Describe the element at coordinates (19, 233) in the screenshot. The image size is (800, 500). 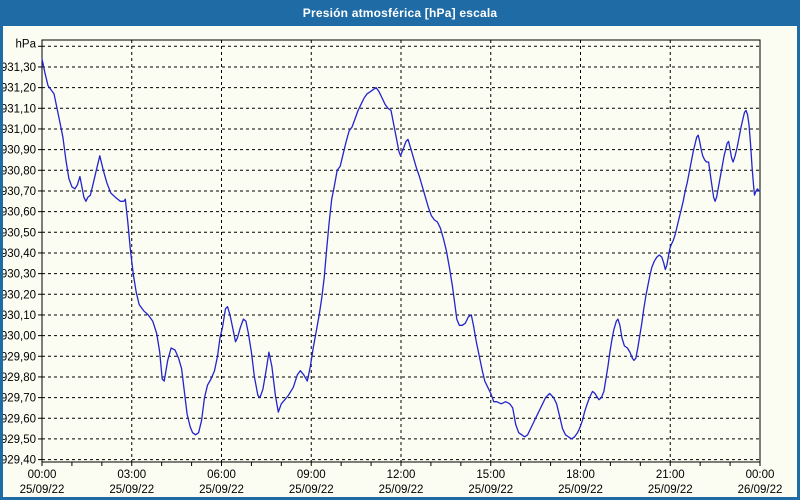
I see `y-tick-label: 930,50` at that location.